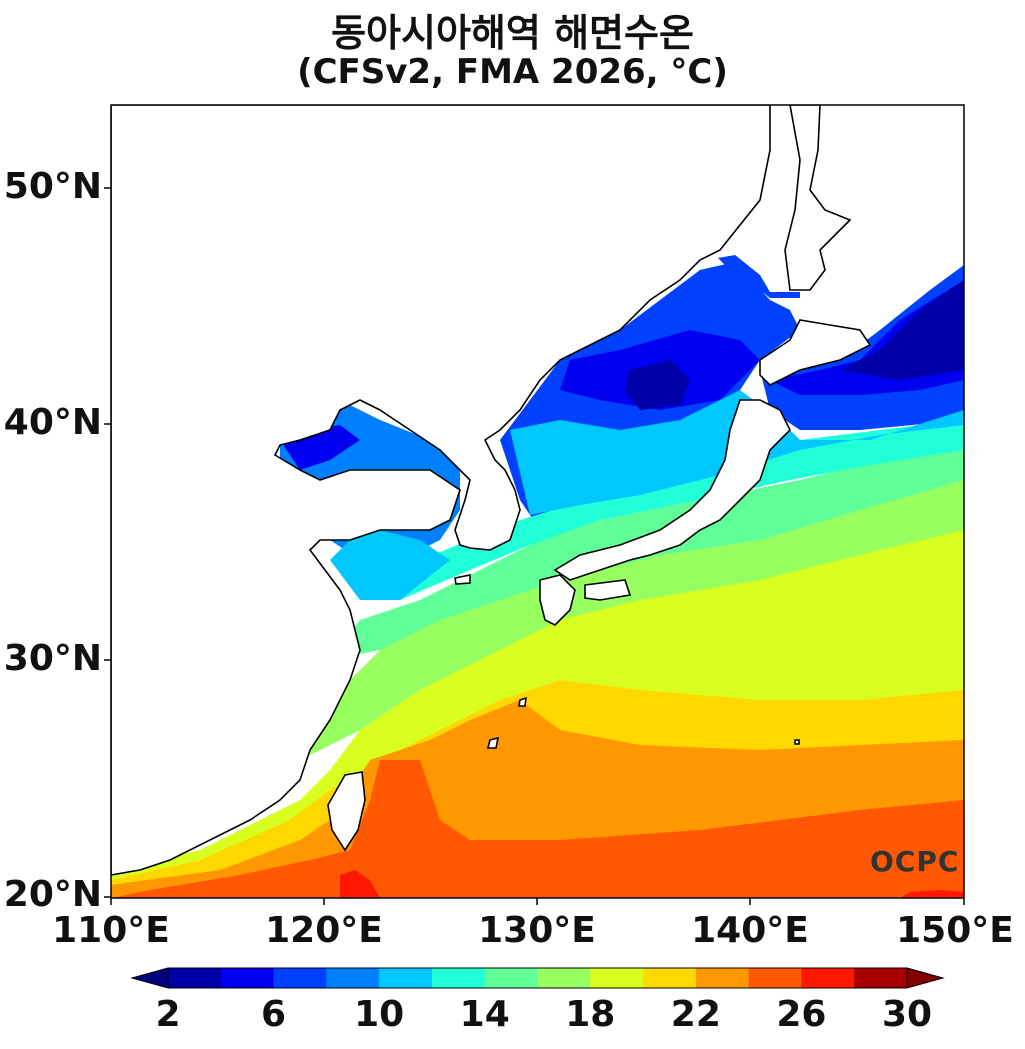 Image resolution: width=1025 pixels, height=1049 pixels. What do you see at coordinates (274, 1014) in the screenshot?
I see `colorbar-label: 6` at bounding box center [274, 1014].